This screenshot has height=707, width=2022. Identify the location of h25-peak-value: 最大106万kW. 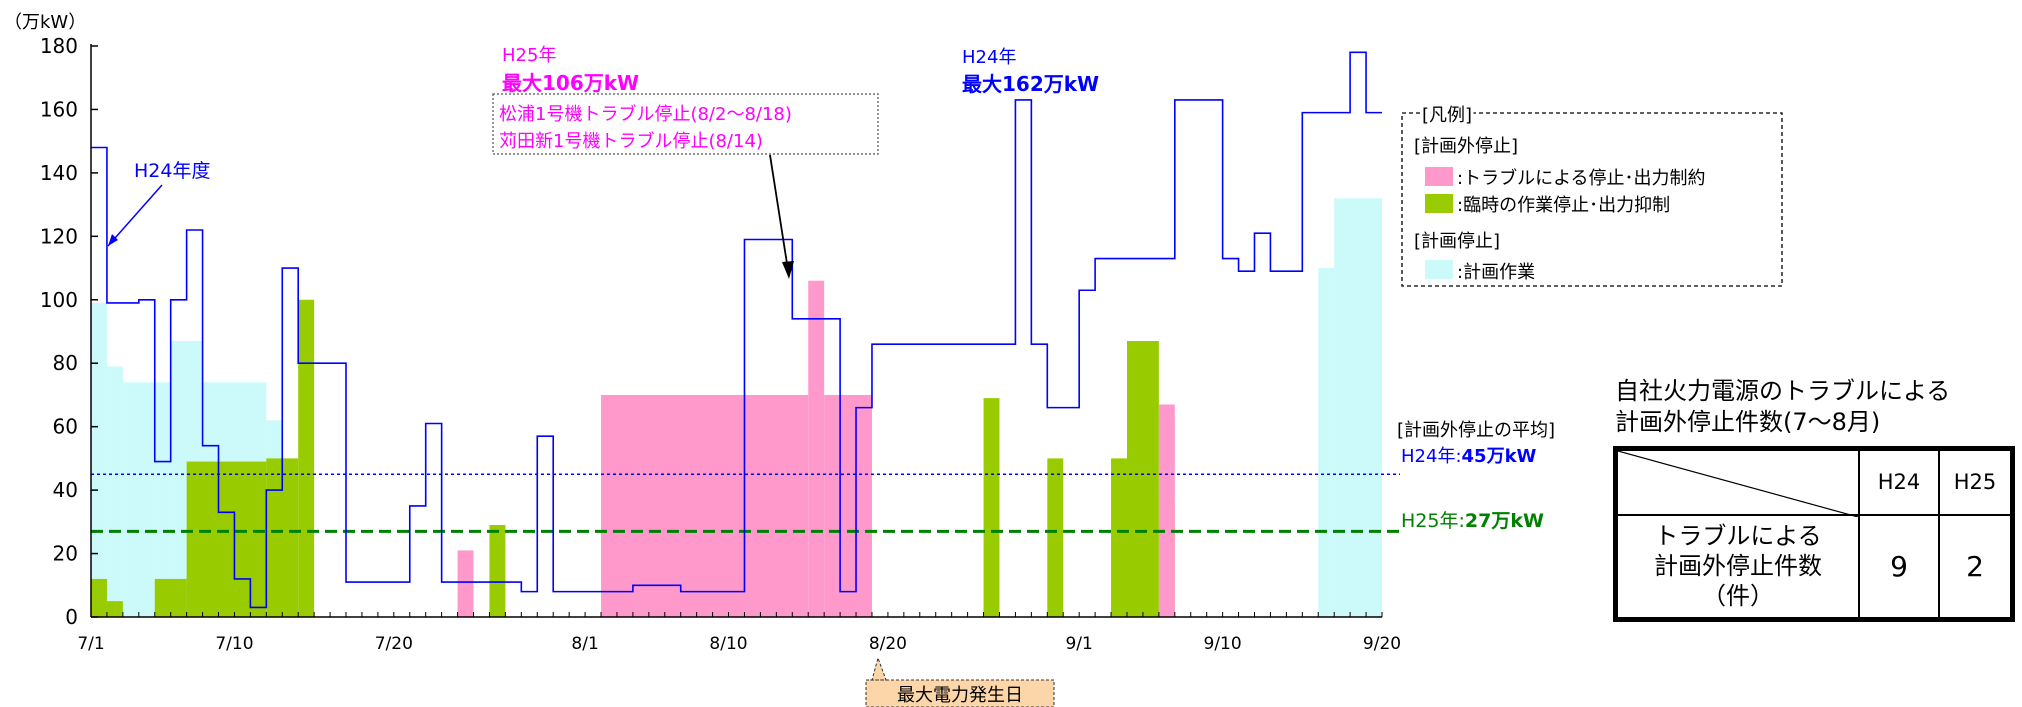
(570, 83).